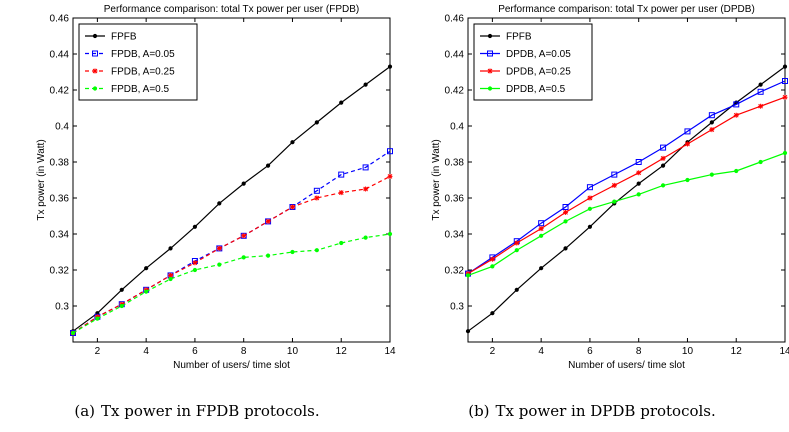 The width and height of the screenshot is (789, 432). What do you see at coordinates (688, 351) in the screenshot?
I see `x-tick-label: 10` at bounding box center [688, 351].